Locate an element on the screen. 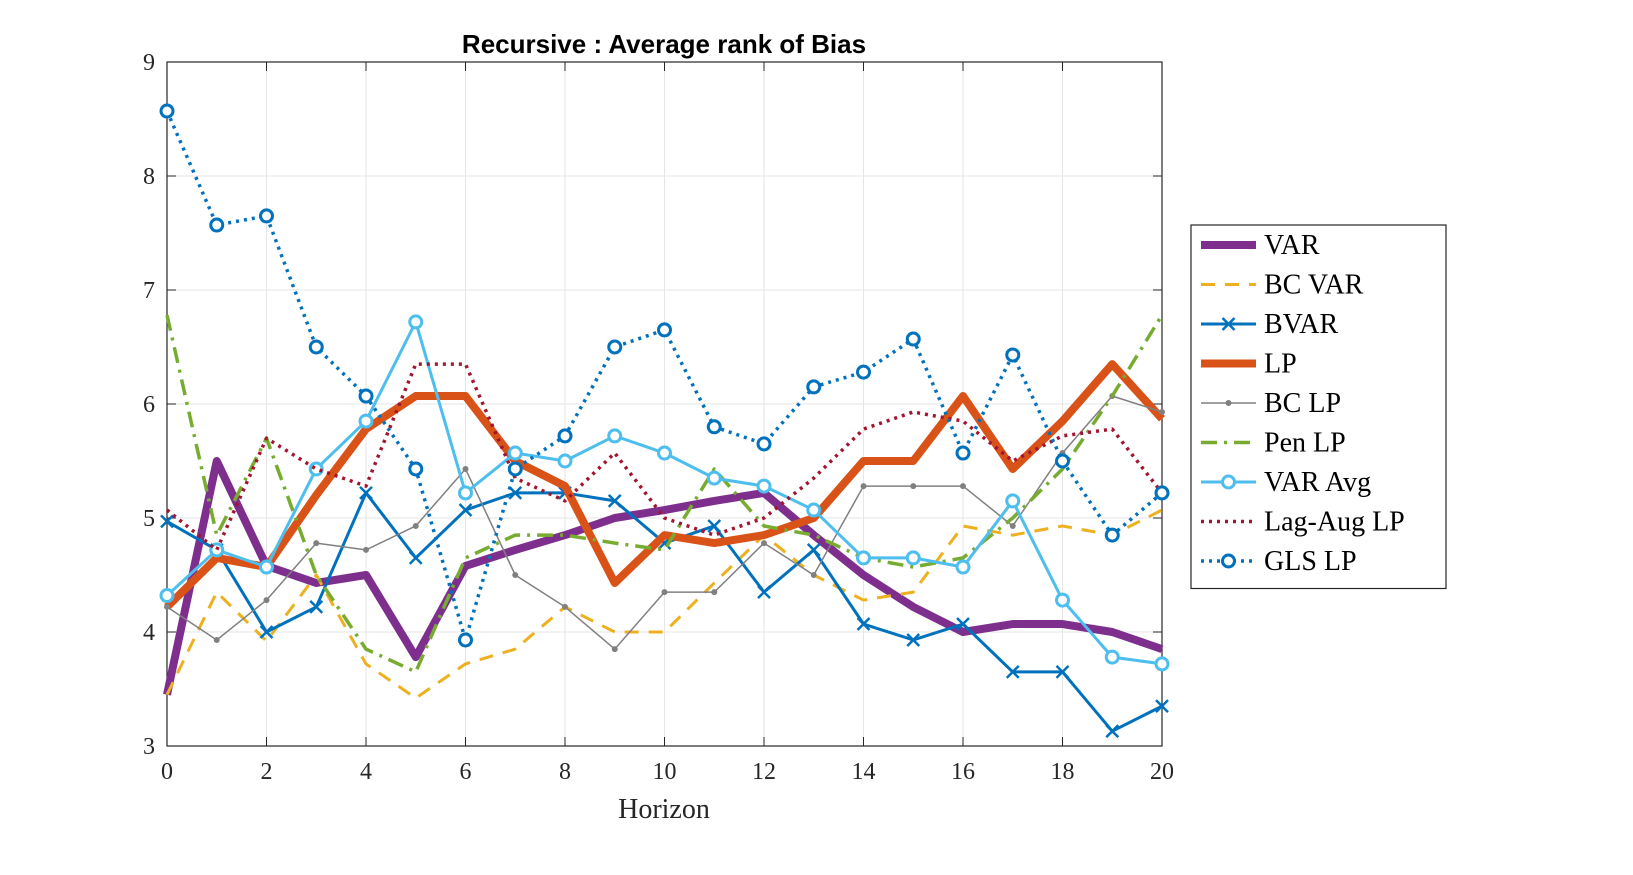 The image size is (1633, 875). legend-item-bc-var: BC VAR is located at coordinates (1282, 285).